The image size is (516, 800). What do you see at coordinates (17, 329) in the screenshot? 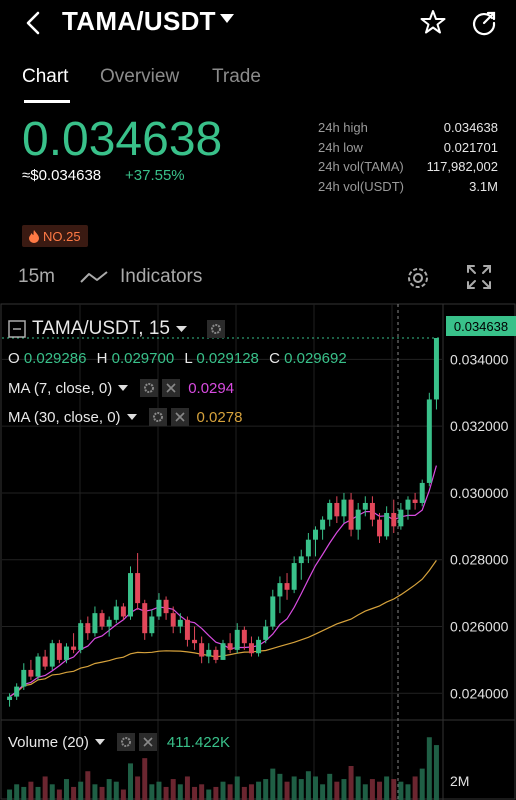
I see `collapse-icon` at bounding box center [17, 329].